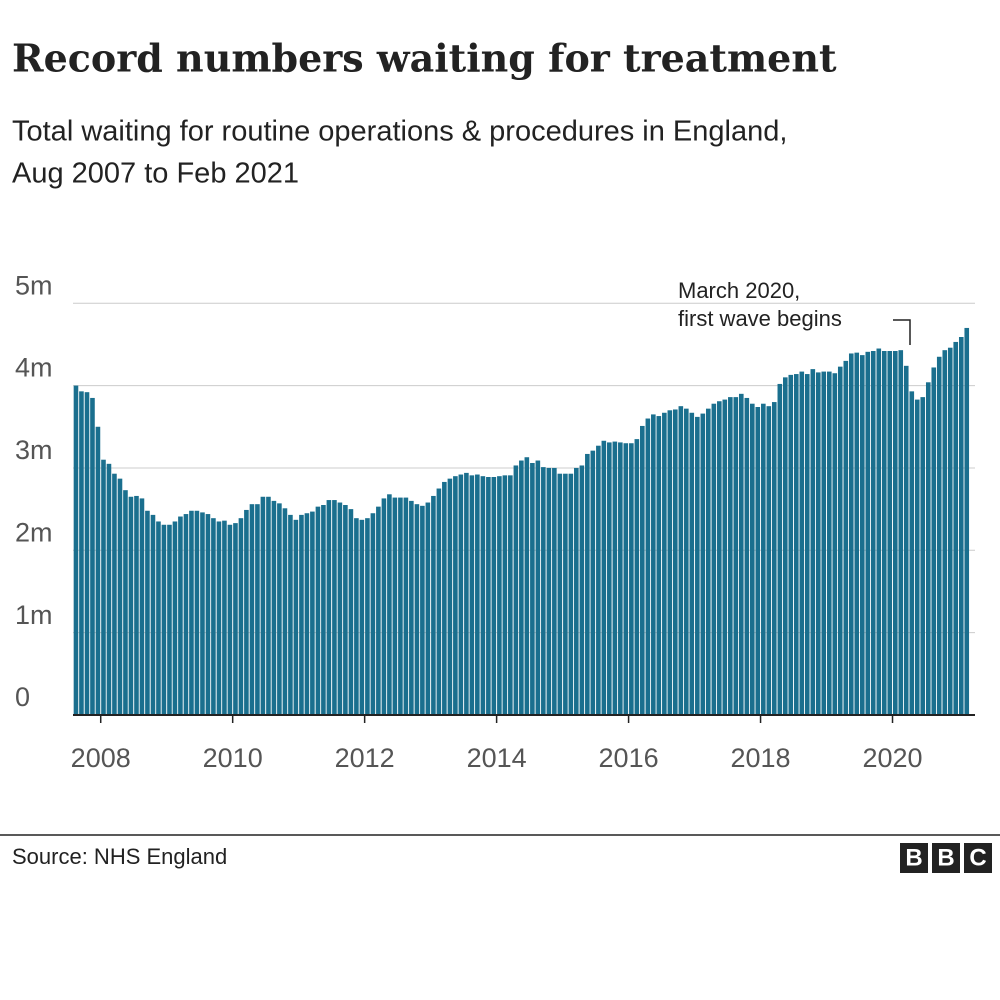 This screenshot has width=1000, height=1000. I want to click on y-tick-label: 3m, so click(34, 450).